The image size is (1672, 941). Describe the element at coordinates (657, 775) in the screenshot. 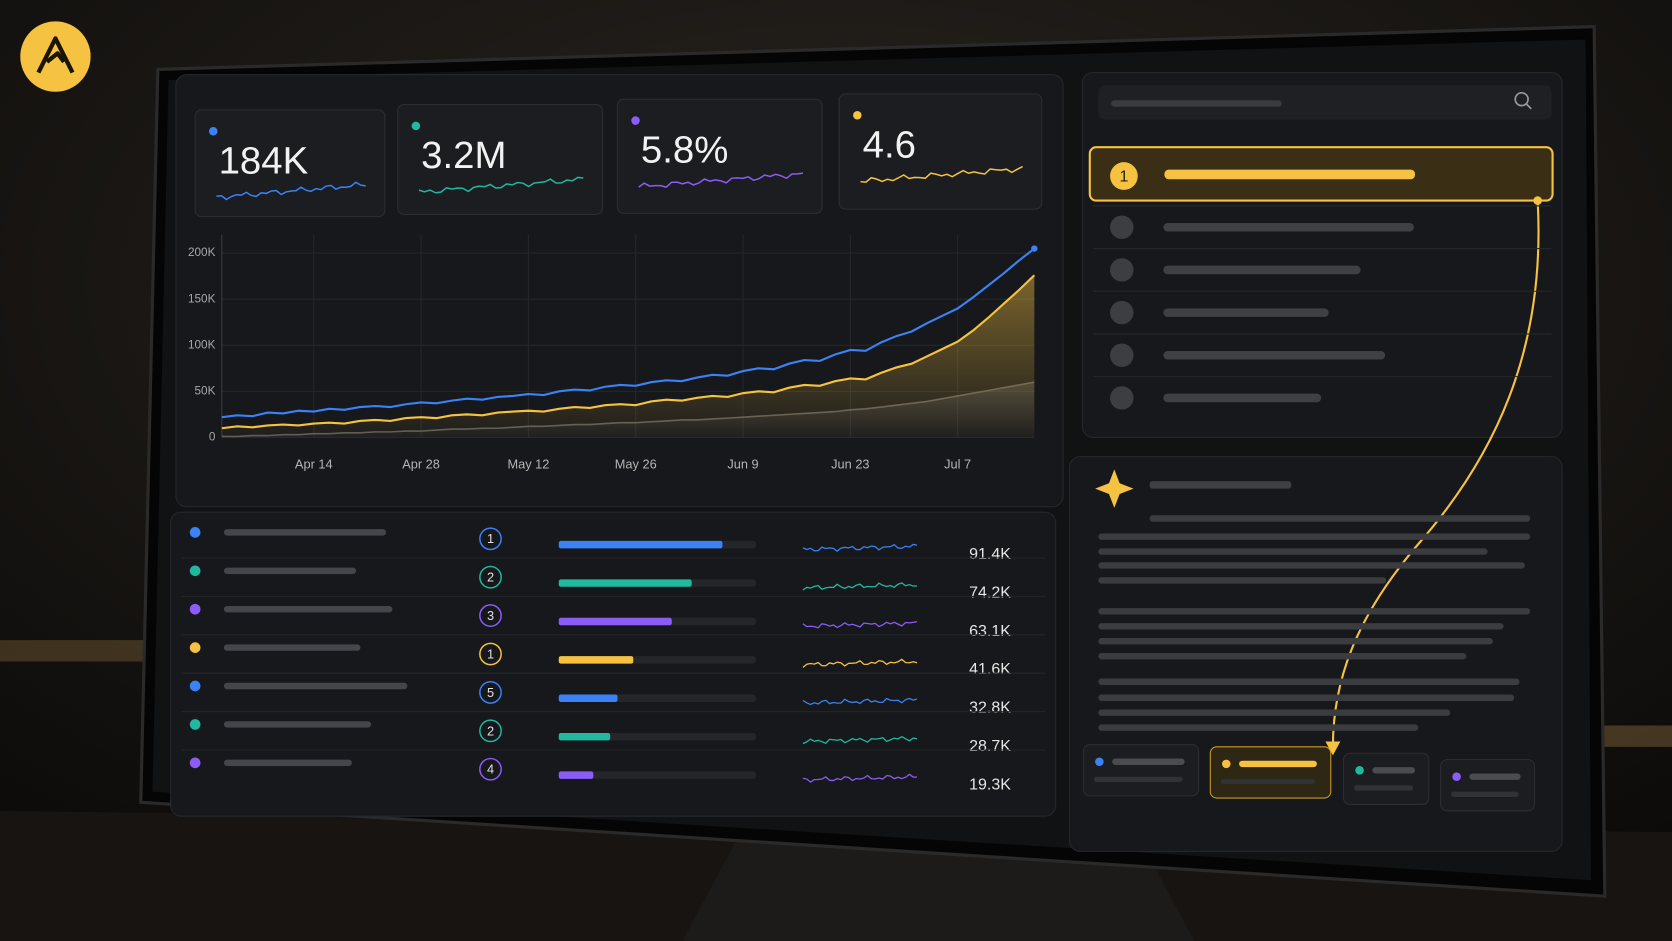

I see `bar-track` at that location.